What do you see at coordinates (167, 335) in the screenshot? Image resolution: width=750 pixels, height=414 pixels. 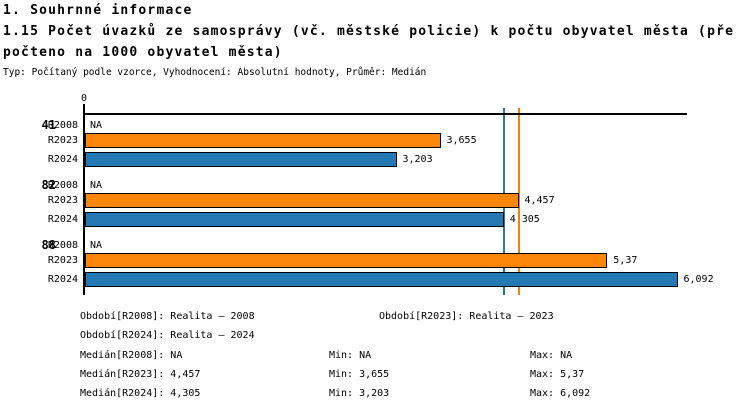 I see `legend-period-r2024: Období[R2024]: Realita – 2024` at bounding box center [167, 335].